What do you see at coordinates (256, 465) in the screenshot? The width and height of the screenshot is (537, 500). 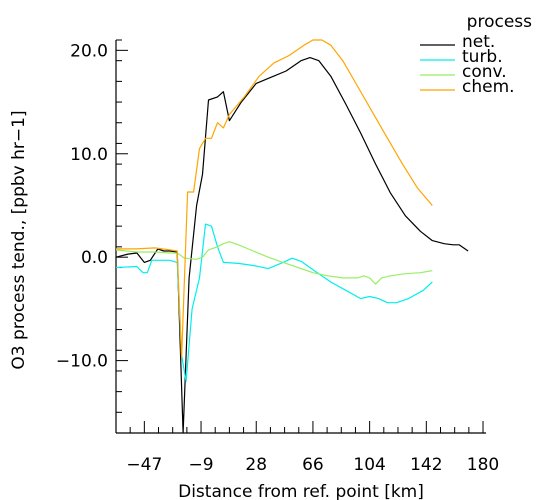 I see `x-tick-label: 28` at bounding box center [256, 465].